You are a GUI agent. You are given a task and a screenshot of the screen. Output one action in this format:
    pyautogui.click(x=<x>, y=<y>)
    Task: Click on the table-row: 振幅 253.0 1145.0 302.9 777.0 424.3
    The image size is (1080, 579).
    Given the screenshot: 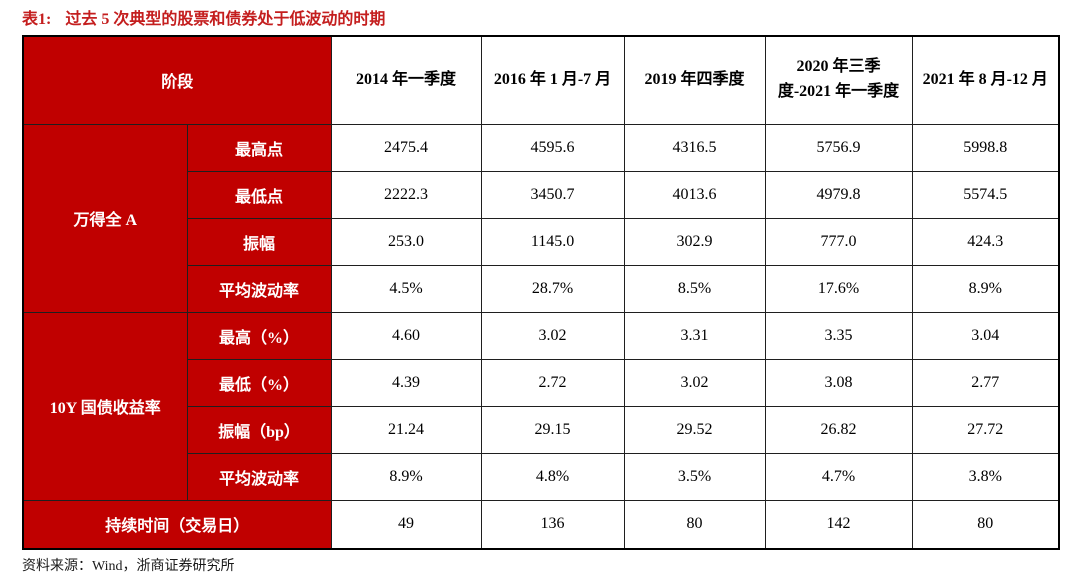 What is the action you would take?
    pyautogui.click(x=541, y=241)
    